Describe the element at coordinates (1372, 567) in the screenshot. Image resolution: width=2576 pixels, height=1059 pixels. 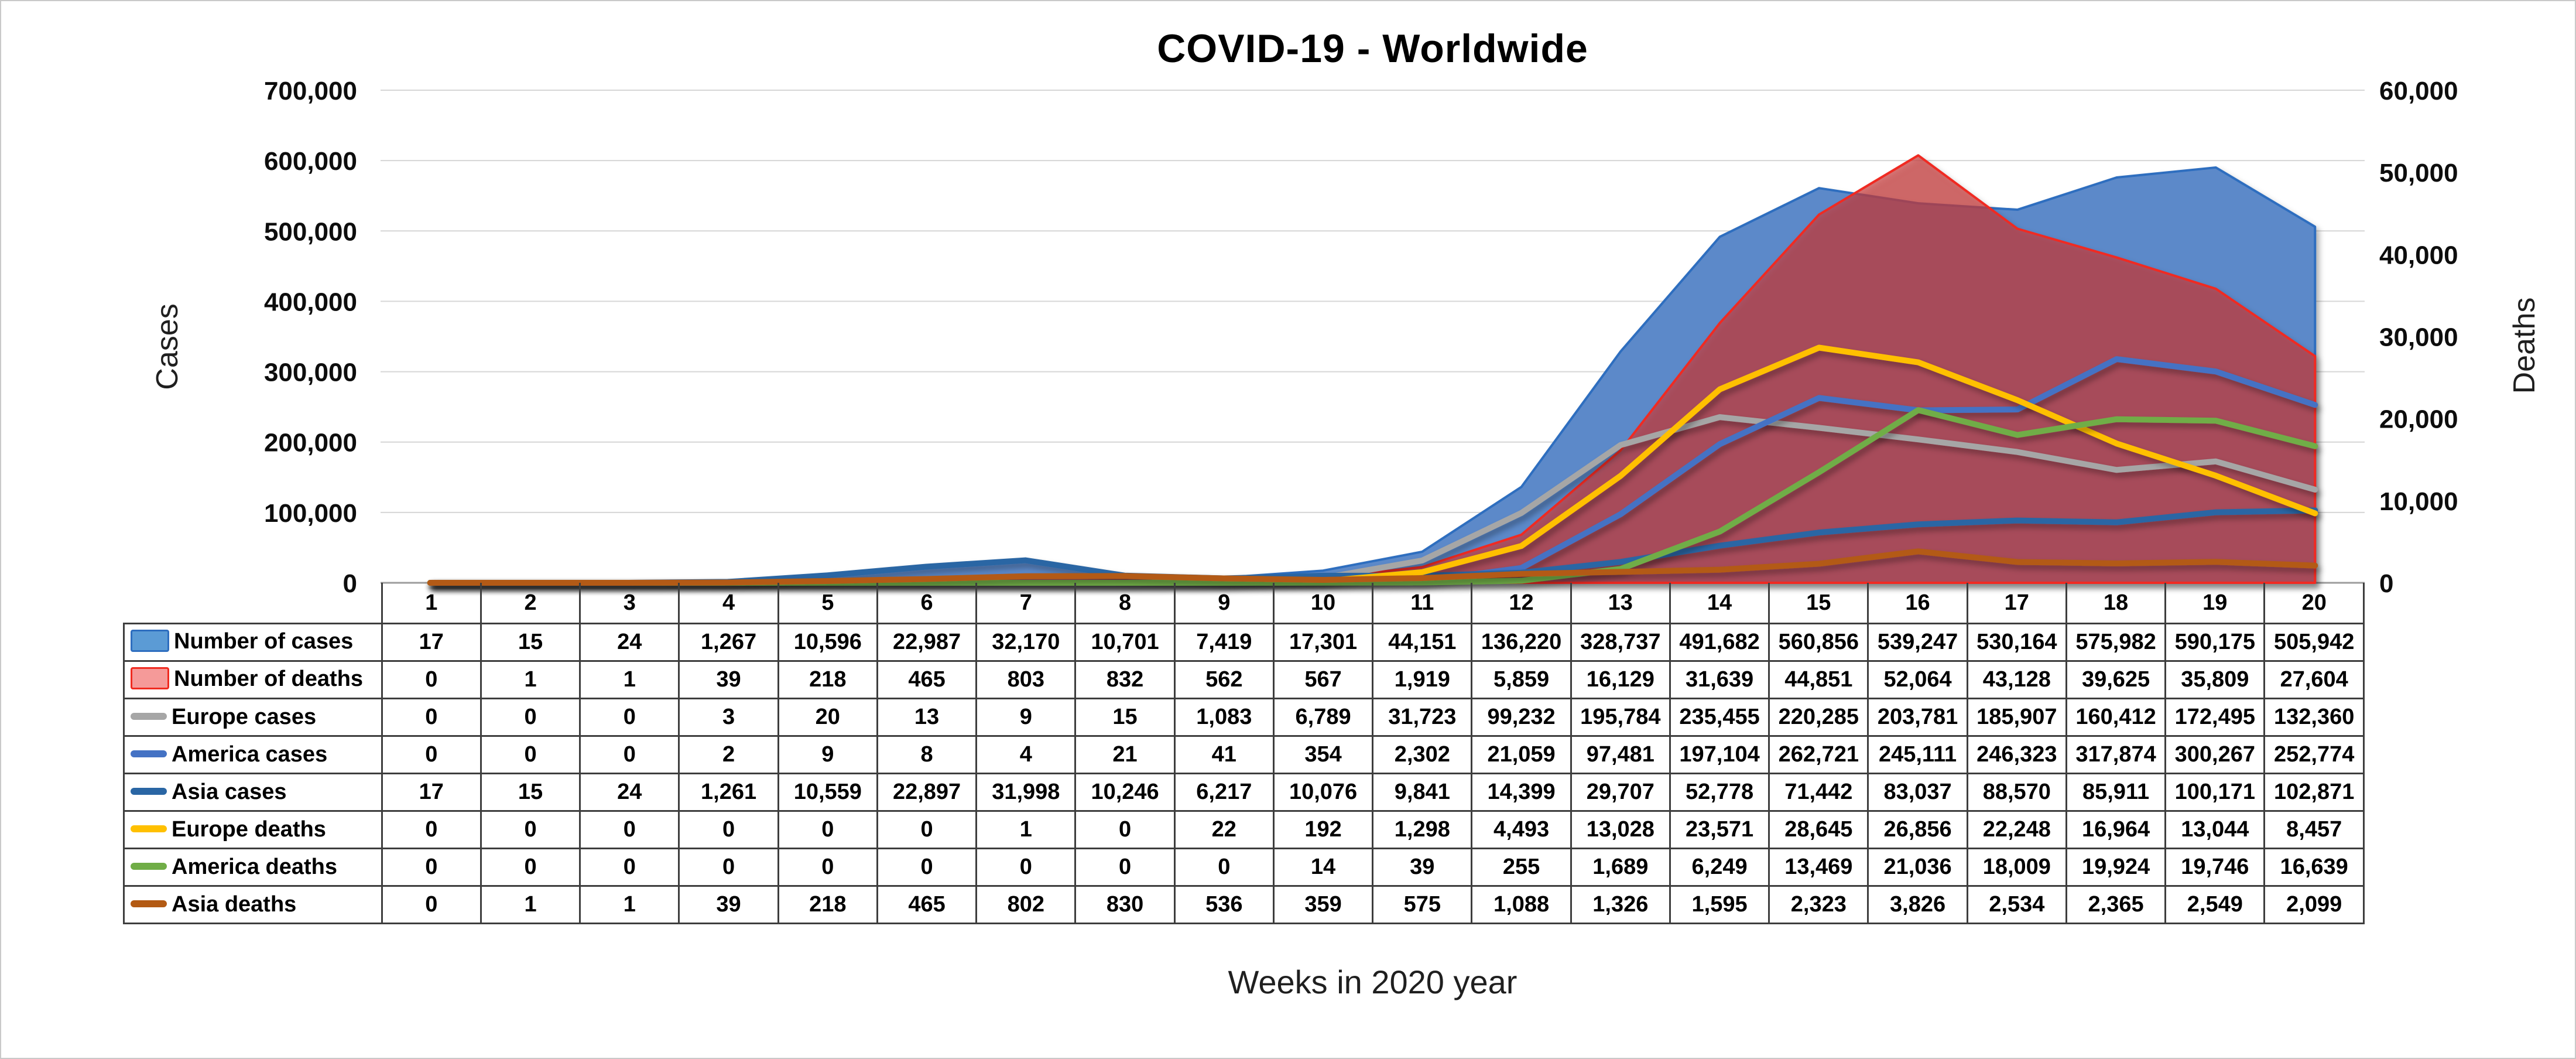
I see `line-asia-deaths` at that location.